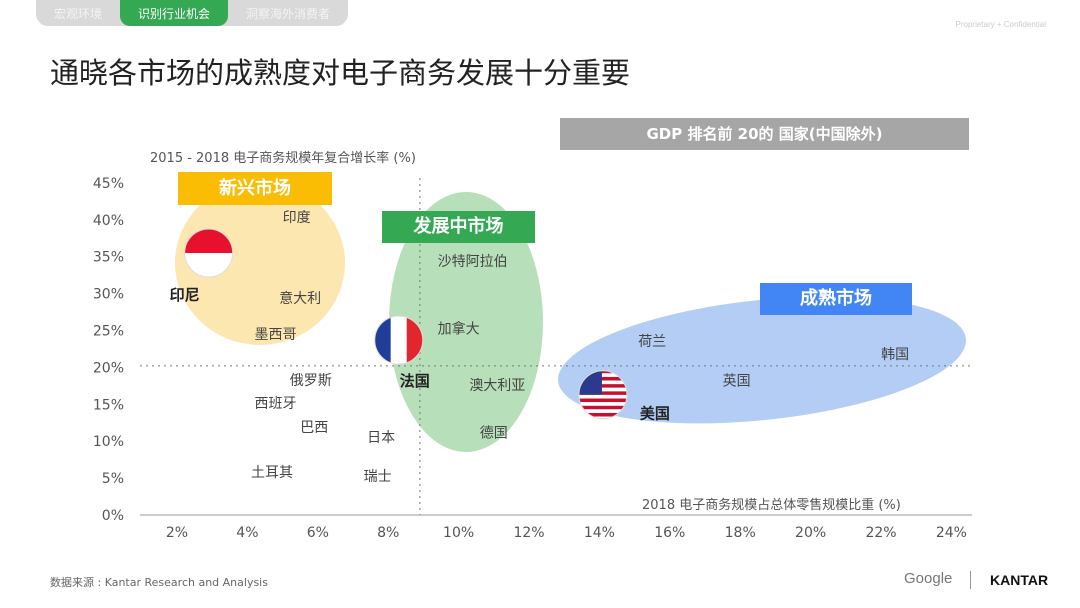  Describe the element at coordinates (951, 533) in the screenshot. I see `x-tick-label: 24%` at that location.